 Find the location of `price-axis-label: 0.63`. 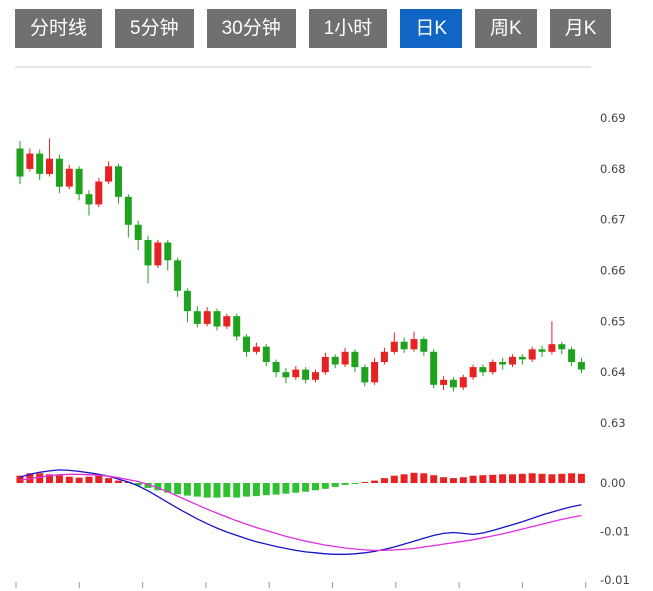

price-axis-label: 0.63 is located at coordinates (613, 423).